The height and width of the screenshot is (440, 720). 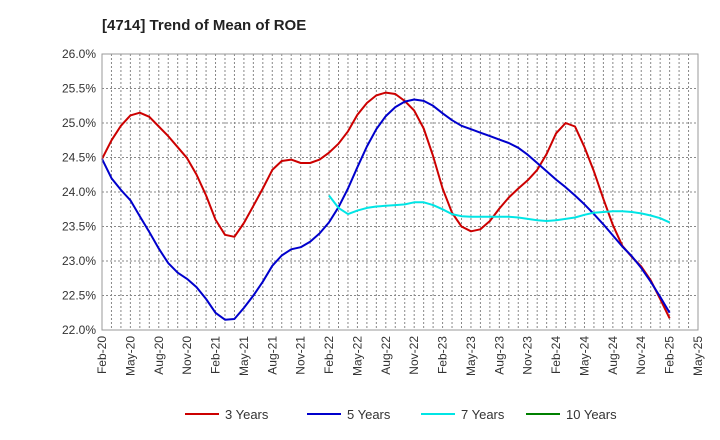 I want to click on x-tick-label: May-20, so click(x=130, y=356).